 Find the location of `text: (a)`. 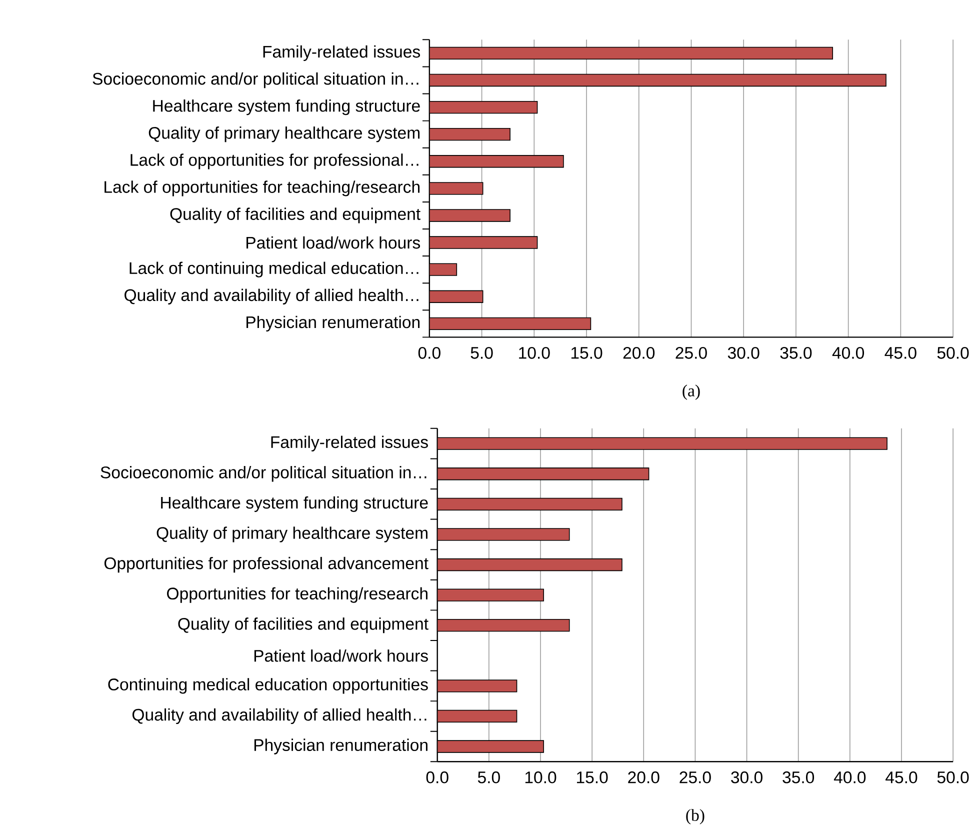

text: (a) is located at coordinates (691, 392).